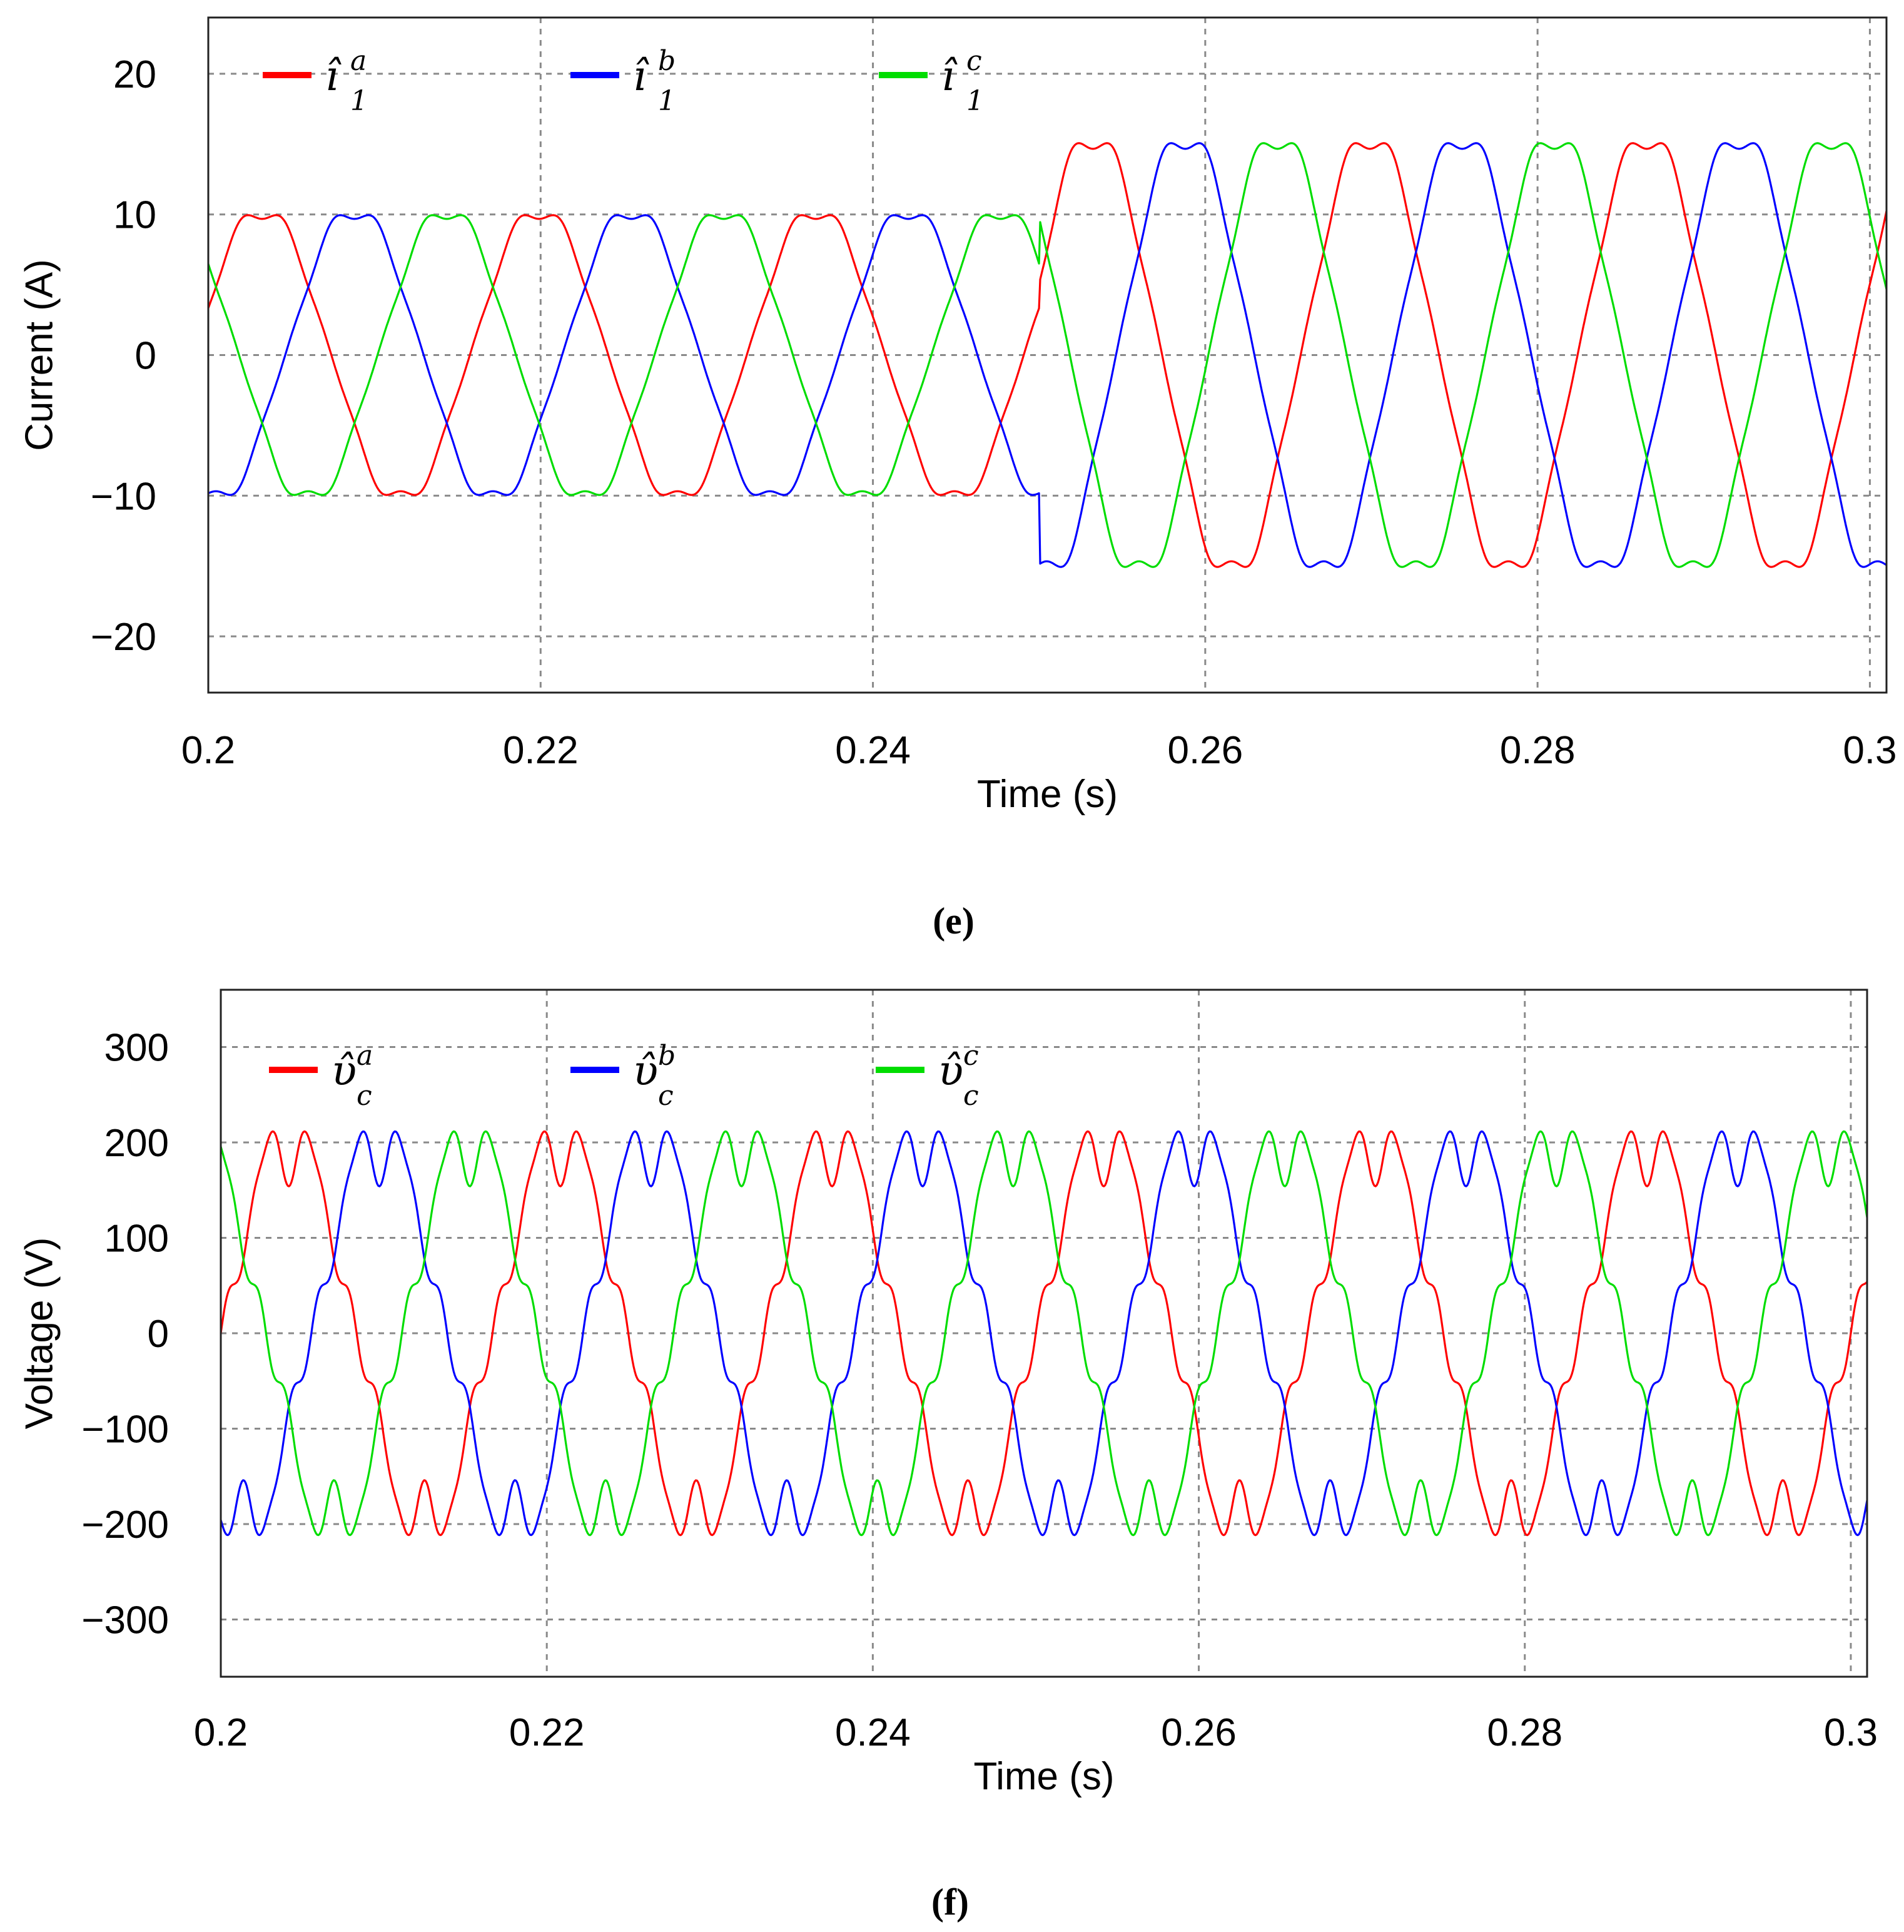  Describe the element at coordinates (950, 1902) in the screenshot. I see `panel-caption: (f)` at that location.